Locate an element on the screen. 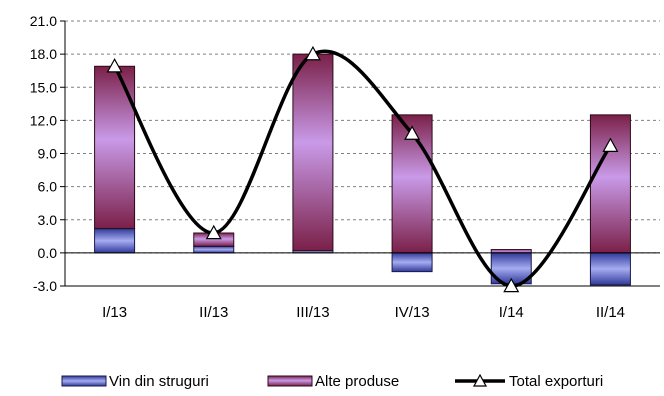 The width and height of the screenshot is (664, 396). y-tick-label: 6.0 is located at coordinates (48, 187).